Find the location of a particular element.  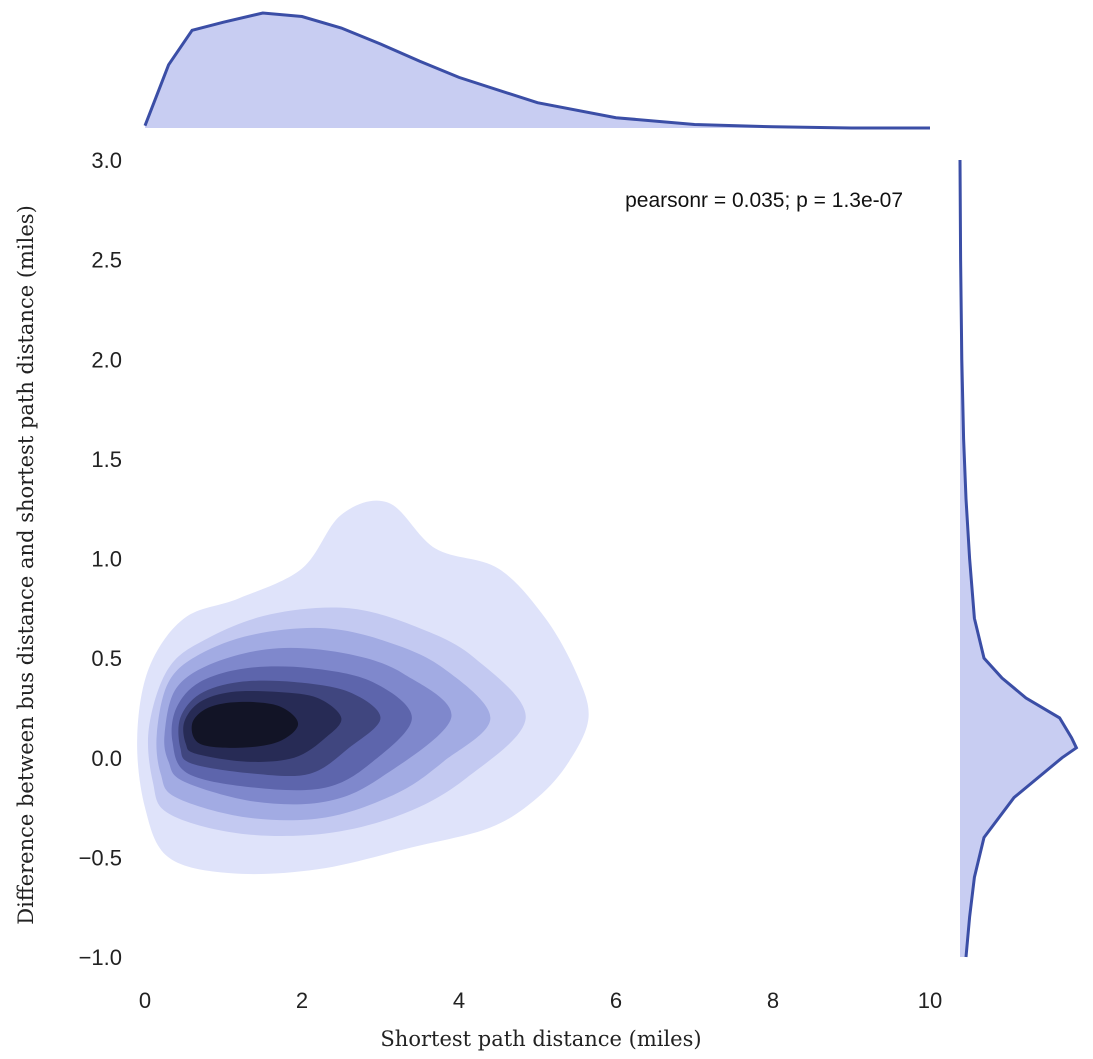

y-tick-label: 2.0 is located at coordinates (106, 359).